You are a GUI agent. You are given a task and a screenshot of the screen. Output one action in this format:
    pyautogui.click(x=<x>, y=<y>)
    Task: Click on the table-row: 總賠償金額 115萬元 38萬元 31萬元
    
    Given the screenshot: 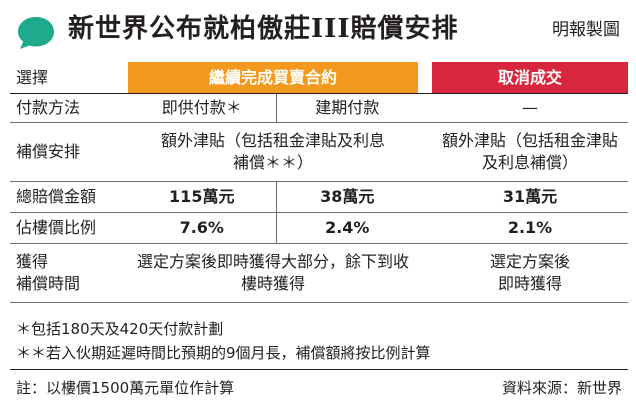 What is the action you would take?
    pyautogui.click(x=319, y=197)
    